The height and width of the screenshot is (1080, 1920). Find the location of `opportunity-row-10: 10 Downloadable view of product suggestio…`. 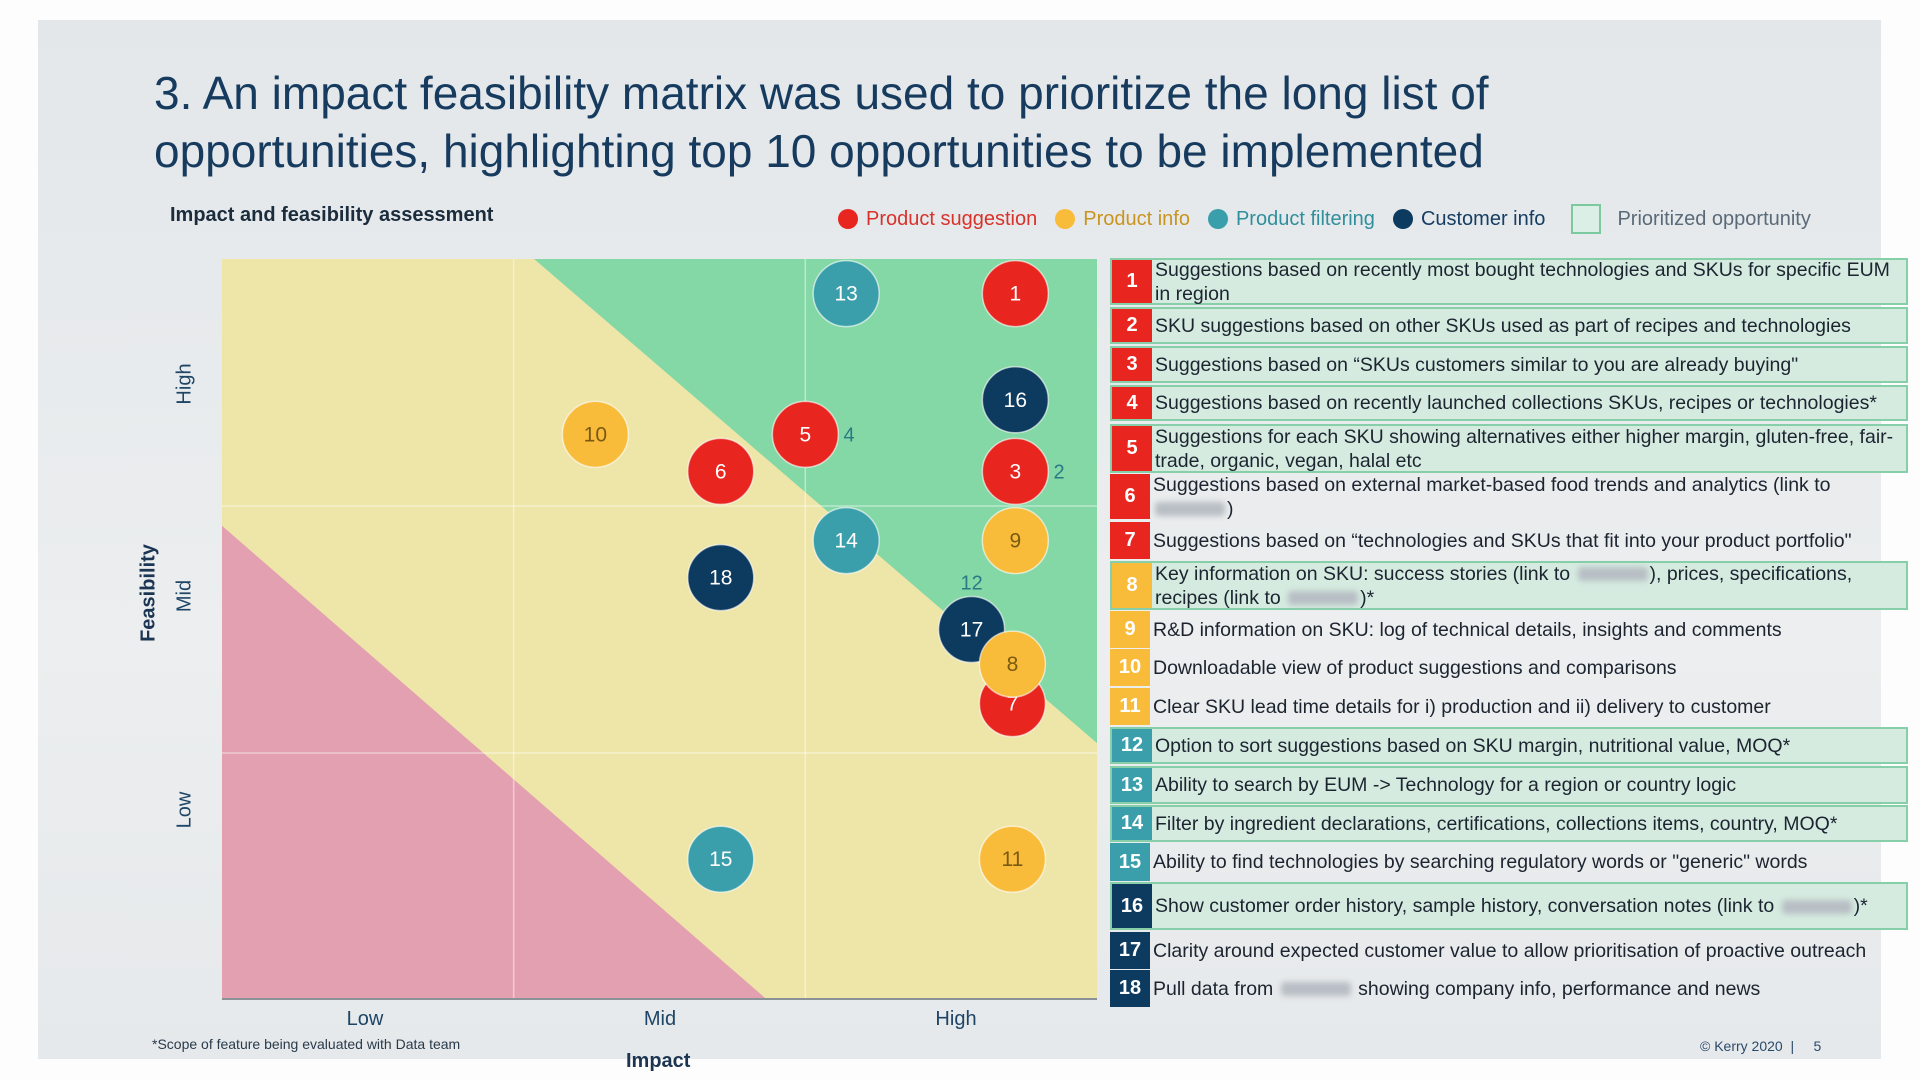

opportunity-row-10: 10 Downloadable view of product suggestio… is located at coordinates (1509, 667).